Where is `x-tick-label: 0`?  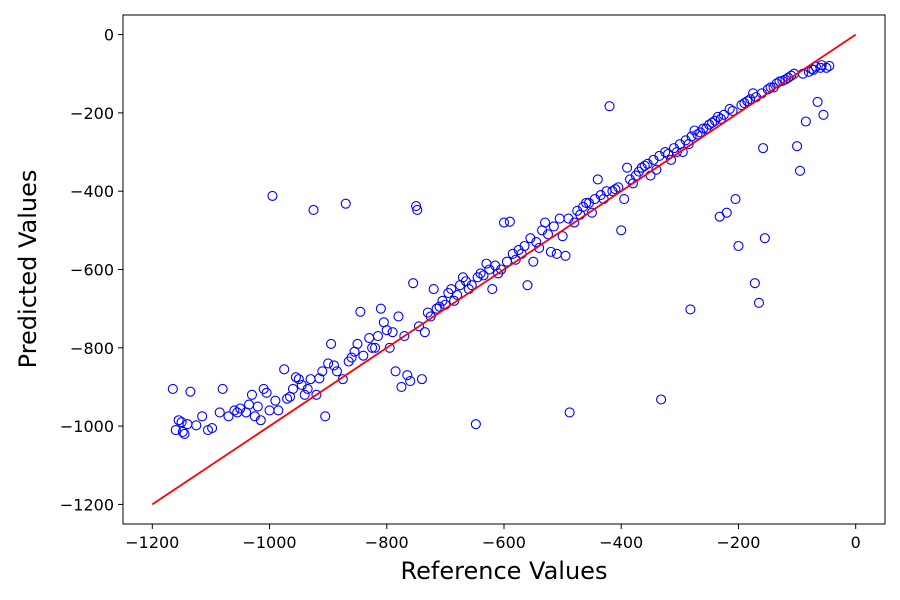
x-tick-label: 0 is located at coordinates (856, 542).